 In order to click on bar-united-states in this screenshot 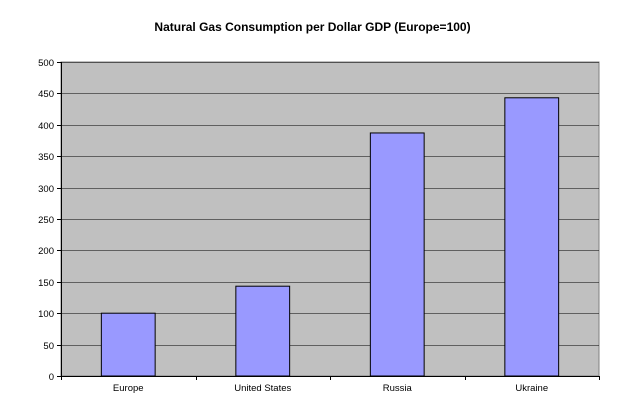, I will do `click(263, 331)`.